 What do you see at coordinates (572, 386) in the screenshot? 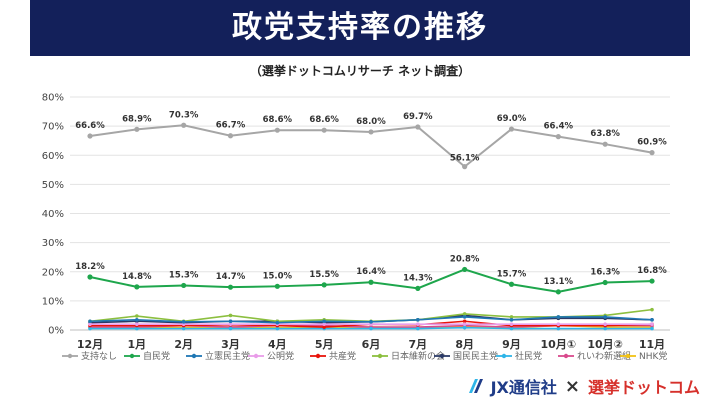
I see `cross-mark: ×` at bounding box center [572, 386].